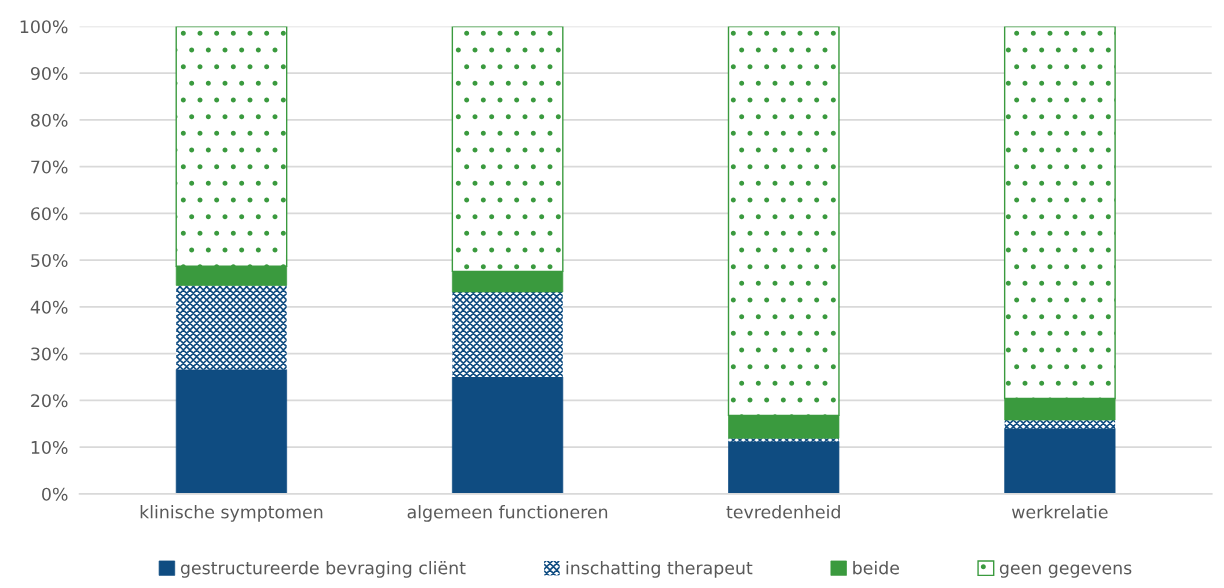 This screenshot has height=588, width=1224. What do you see at coordinates (49, 73) in the screenshot?
I see `y-tick-label: 90%` at bounding box center [49, 73].